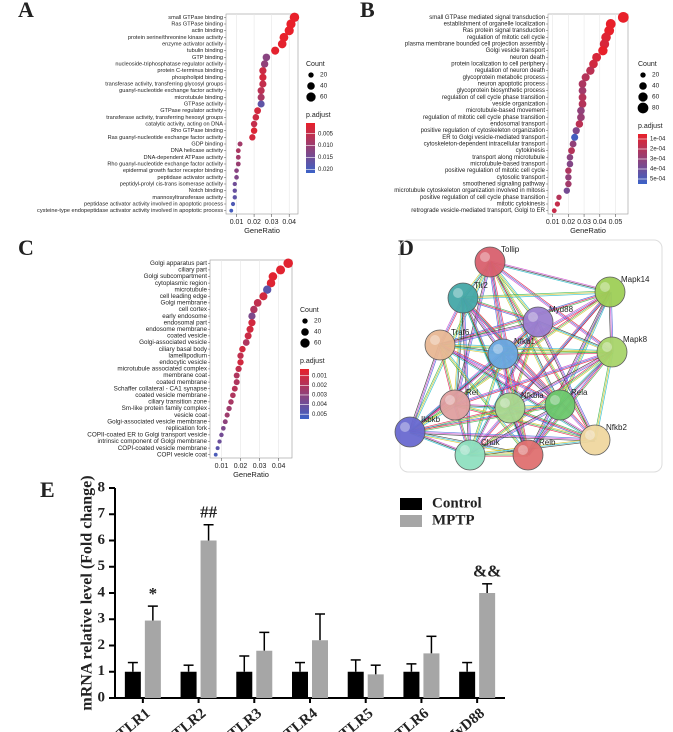  I want to click on legend-label: 80, so click(656, 108).